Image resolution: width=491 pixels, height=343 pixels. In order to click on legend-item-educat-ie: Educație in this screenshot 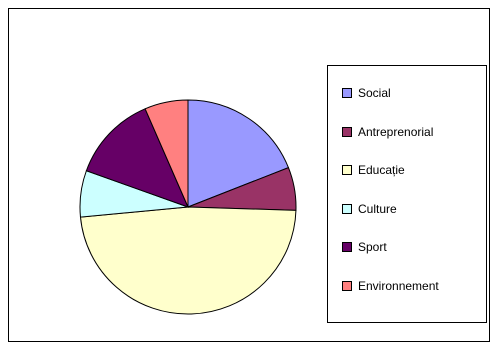, I will do `click(373, 170)`.